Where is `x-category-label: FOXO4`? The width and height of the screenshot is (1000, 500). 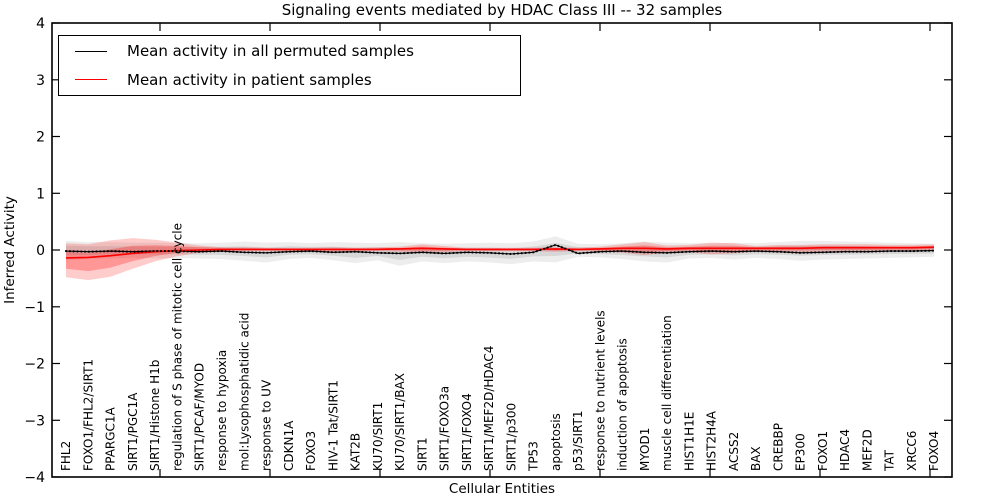
x-category-label: FOXO4 is located at coordinates (934, 451).